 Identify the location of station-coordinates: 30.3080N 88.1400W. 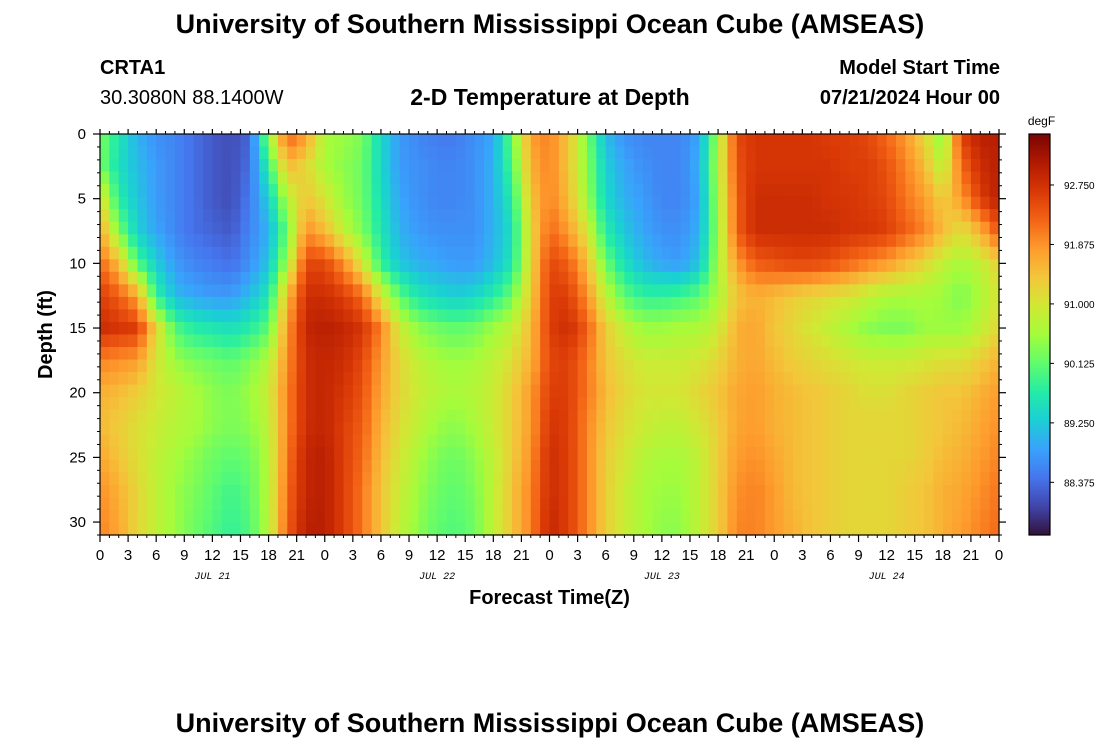
(192, 98).